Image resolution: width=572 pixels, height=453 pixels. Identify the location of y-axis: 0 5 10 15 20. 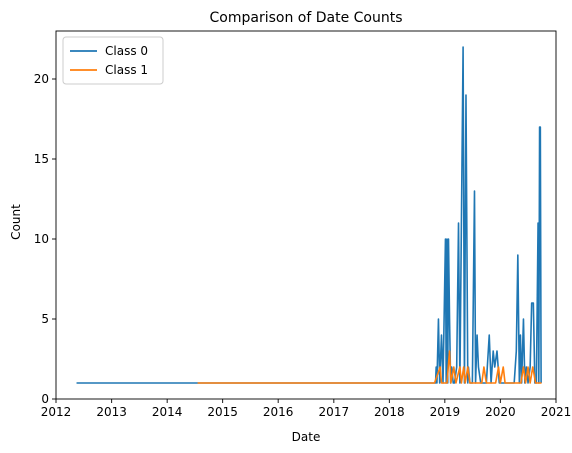
(45, 239).